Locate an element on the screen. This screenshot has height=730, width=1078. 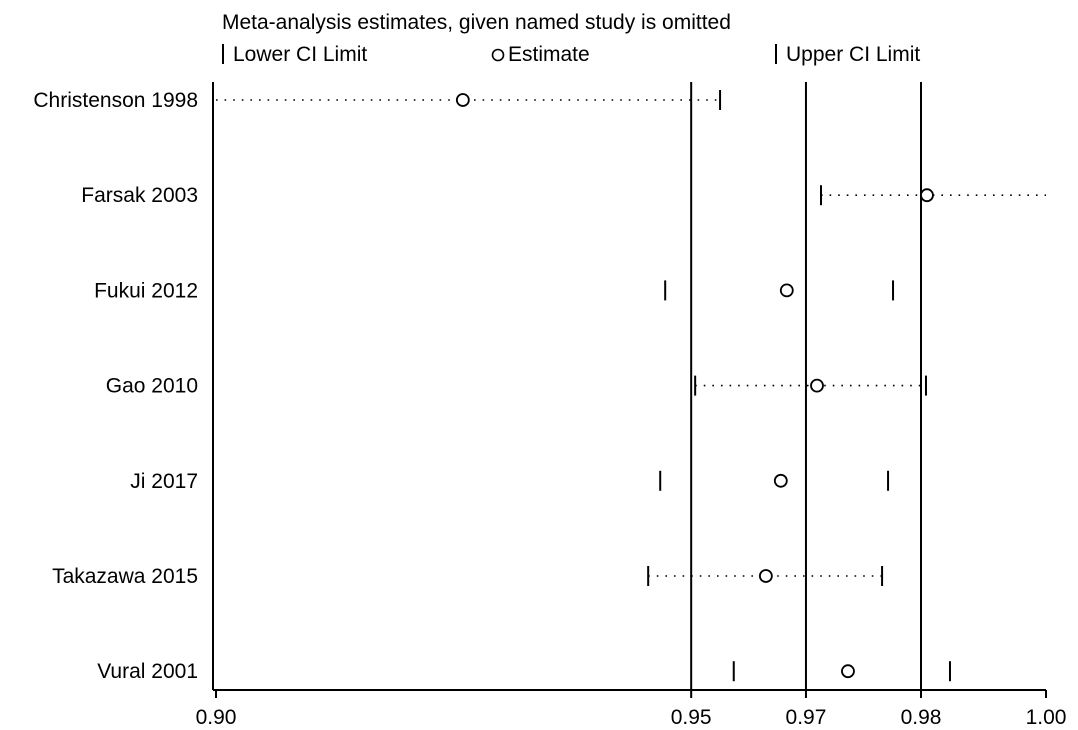
legend-estimate-circle is located at coordinates (498, 55).